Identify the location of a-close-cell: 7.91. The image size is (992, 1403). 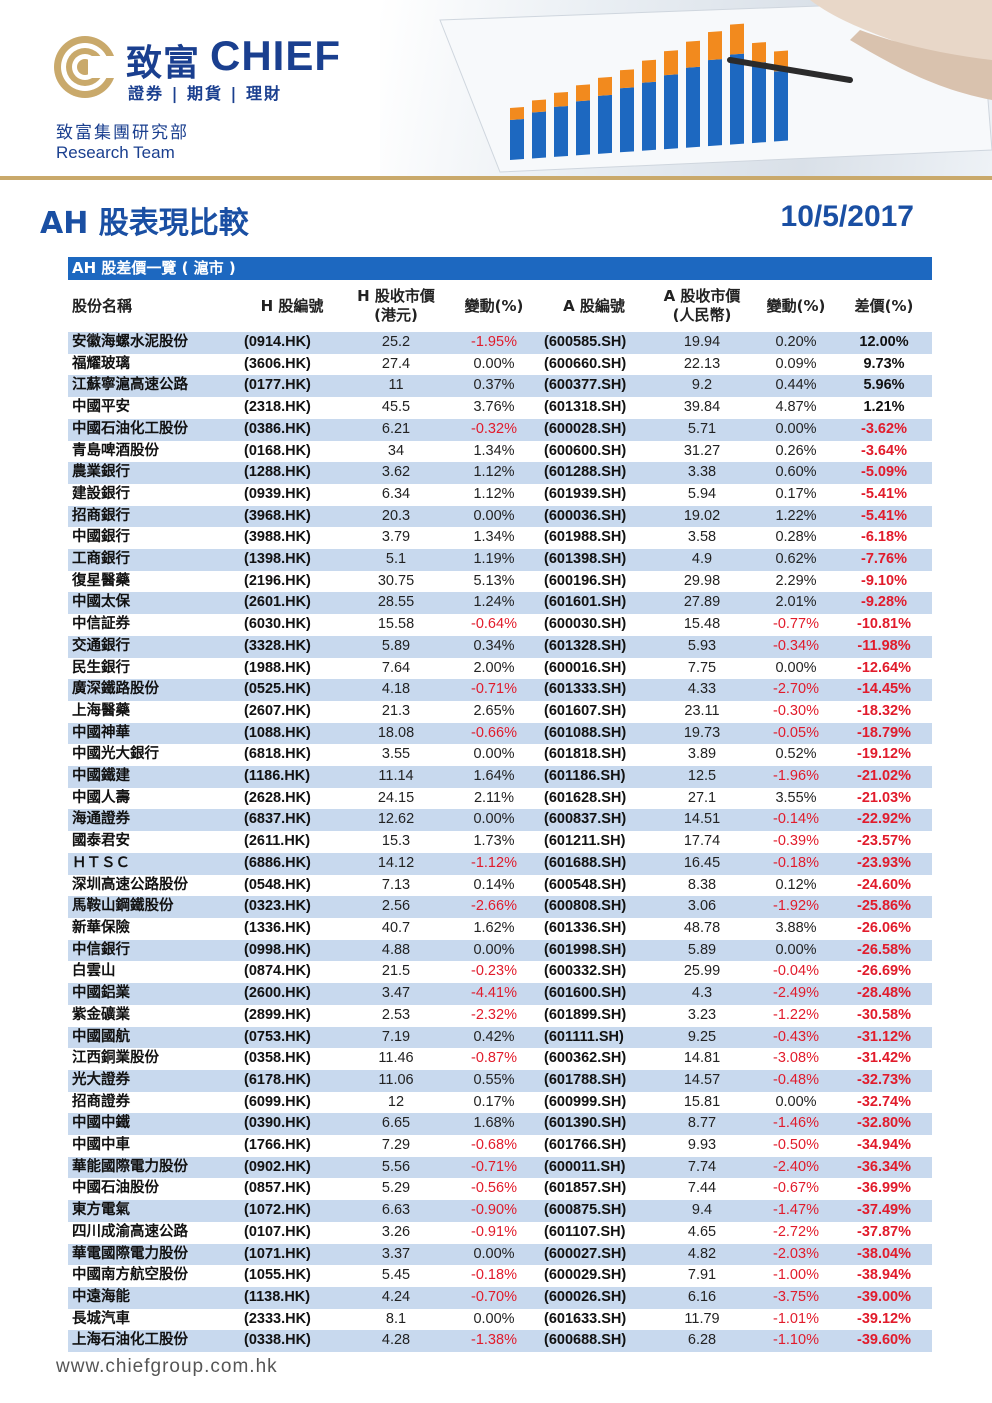
(702, 1276).